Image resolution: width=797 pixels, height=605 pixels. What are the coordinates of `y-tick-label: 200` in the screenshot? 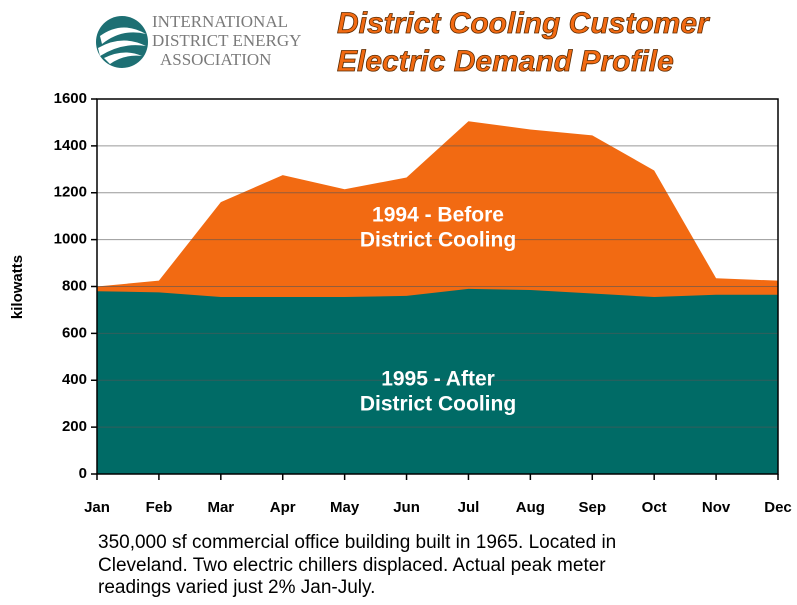 It's located at (74, 426).